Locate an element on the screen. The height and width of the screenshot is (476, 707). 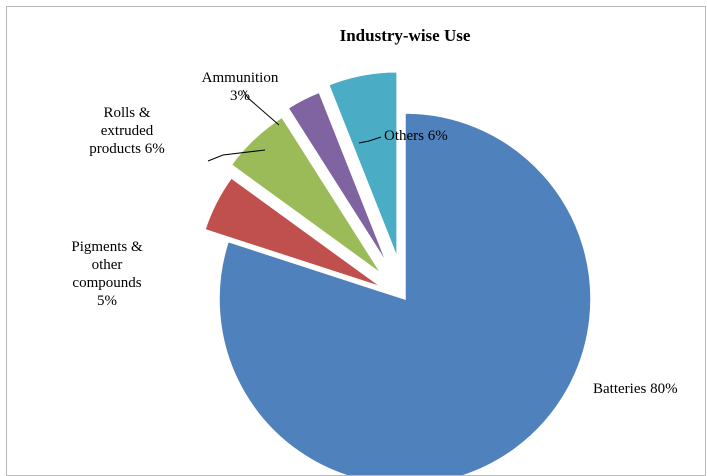
slice-label: Ammunition 3% is located at coordinates (240, 87).